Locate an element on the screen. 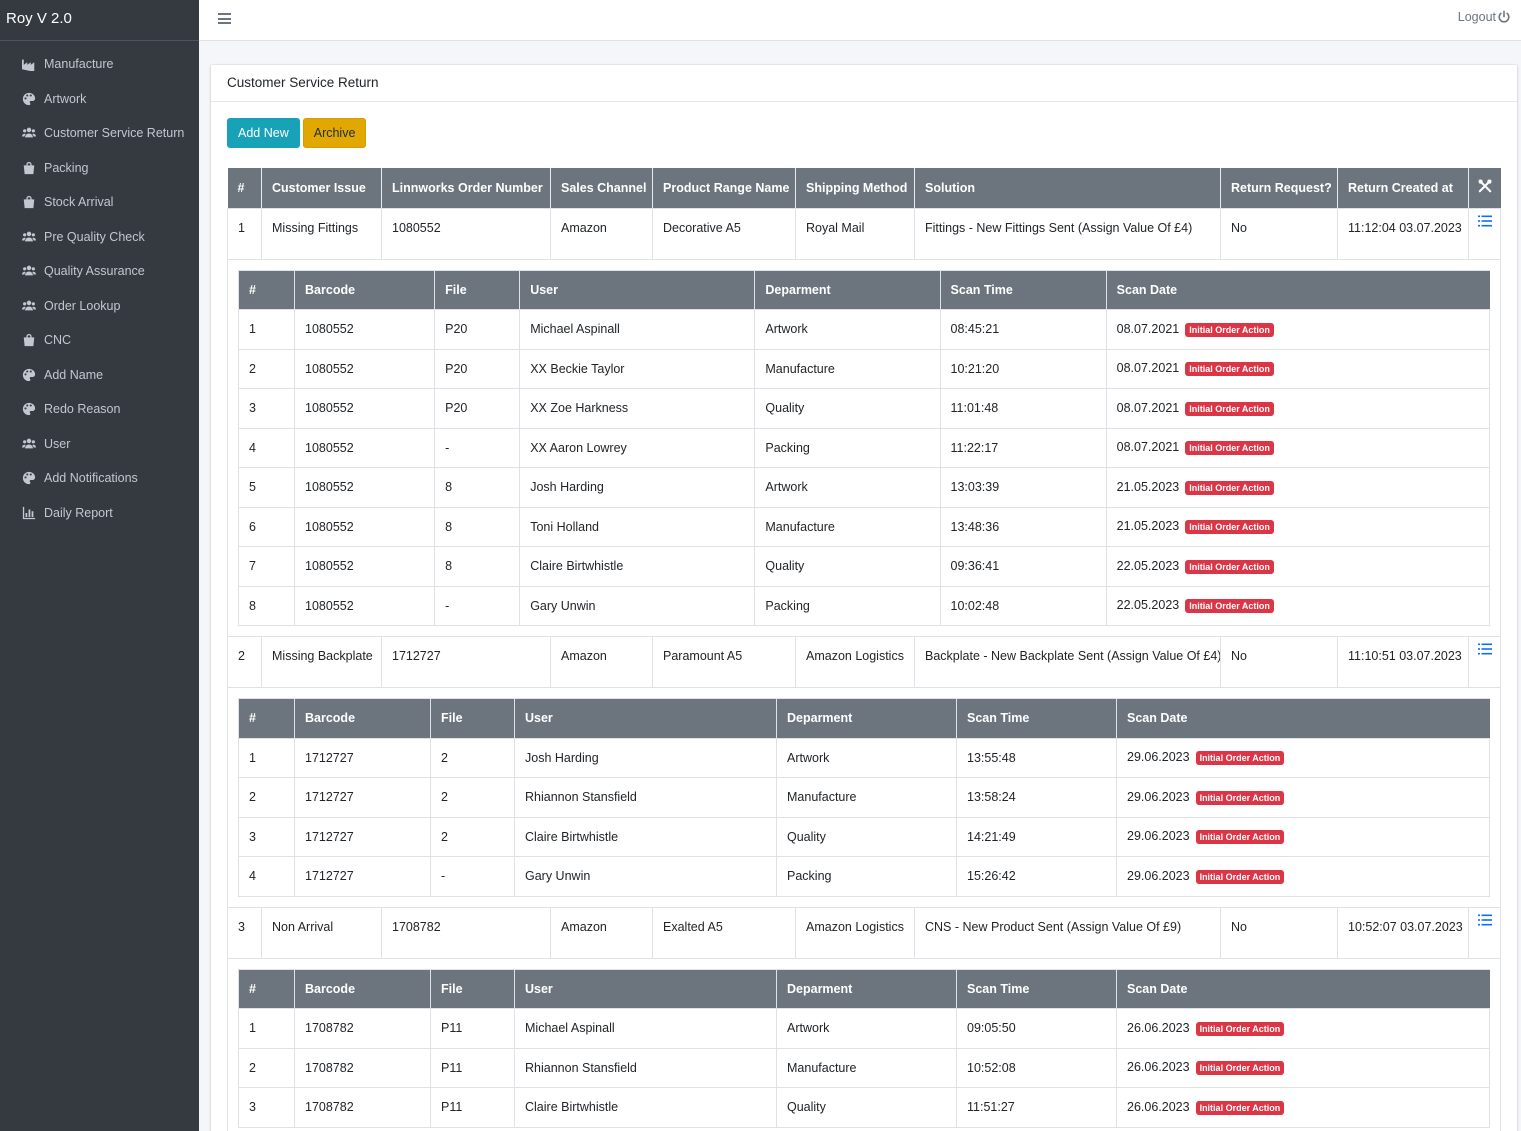 The image size is (1521, 1131). cell-scan-date: 26.06.2023 Initial Order Action is located at coordinates (1303, 1067).